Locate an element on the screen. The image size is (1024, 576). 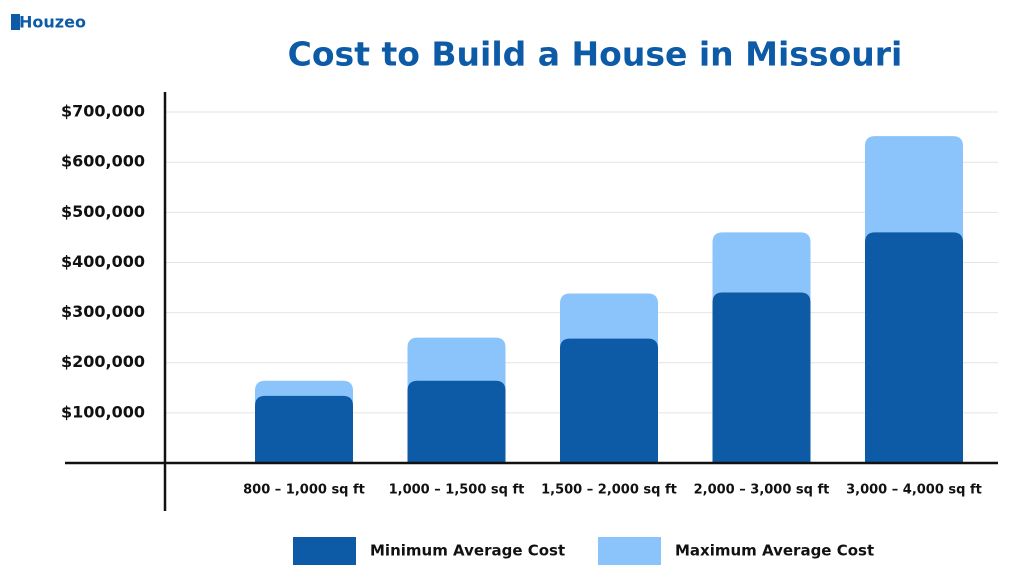
y-tick-label: $400,000 is located at coordinates (103, 261).